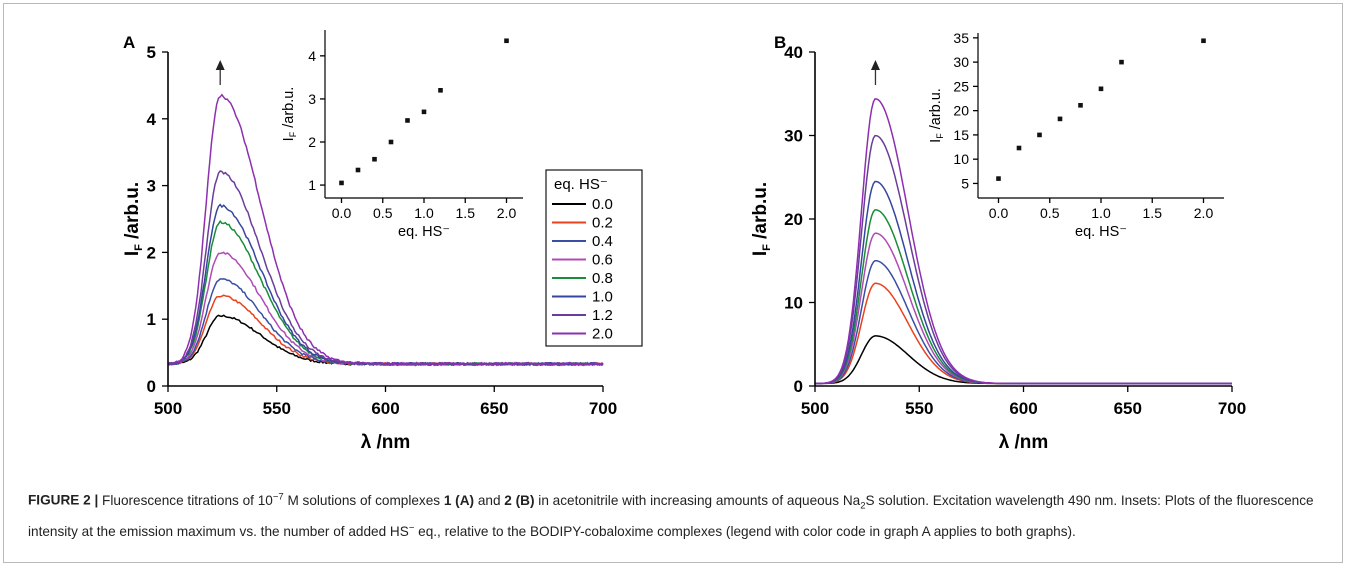 This screenshot has width=1348, height=569. I want to click on y-tick-label: 3, so click(151, 186).